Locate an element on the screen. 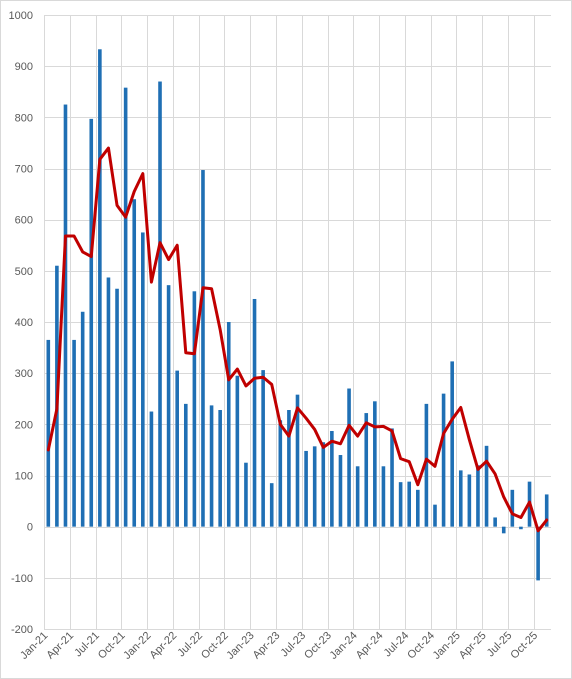 This screenshot has width=572, height=679. y-tick-label: 100 is located at coordinates (24, 477).